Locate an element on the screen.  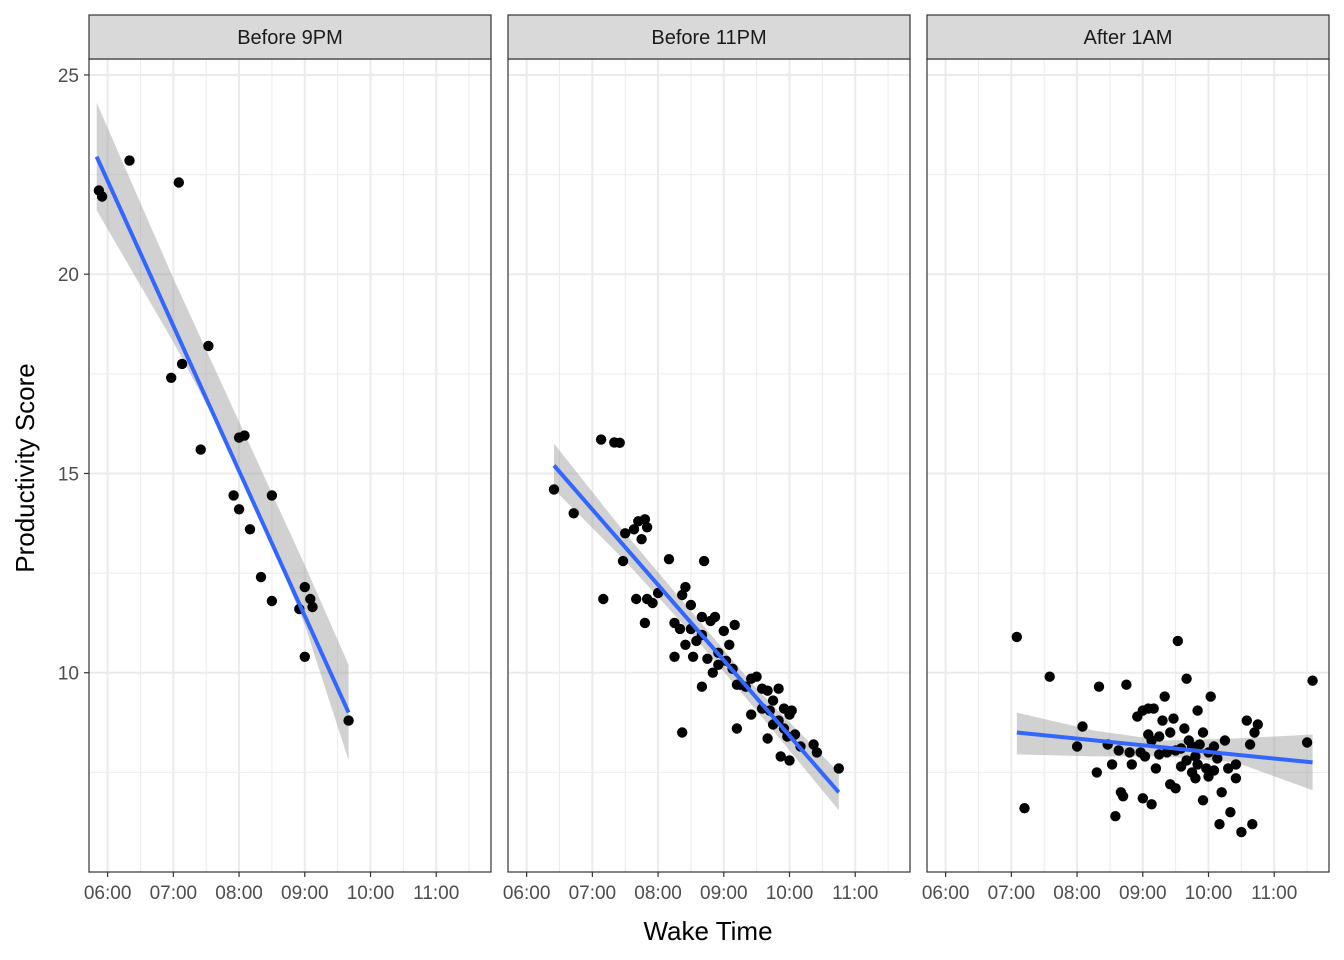
y-tick-label: 15 is located at coordinates (68, 474).